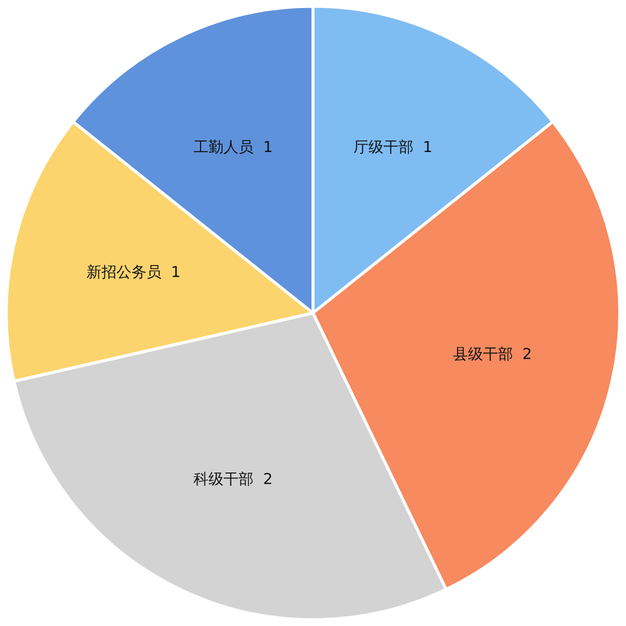  I want to click on slice-label: 厅级干部, so click(383, 147).